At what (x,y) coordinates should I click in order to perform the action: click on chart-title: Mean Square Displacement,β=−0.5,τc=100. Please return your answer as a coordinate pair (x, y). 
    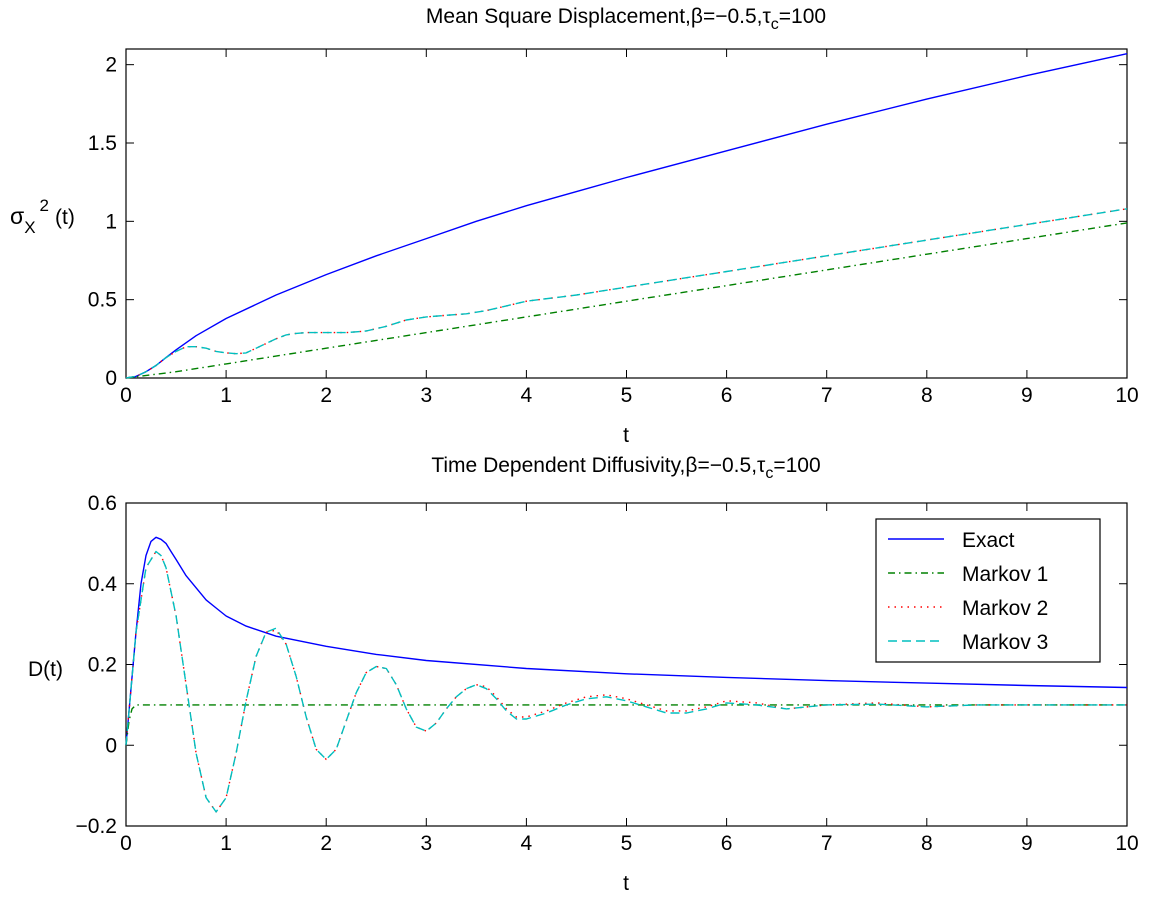
    Looking at the image, I should click on (626, 19).